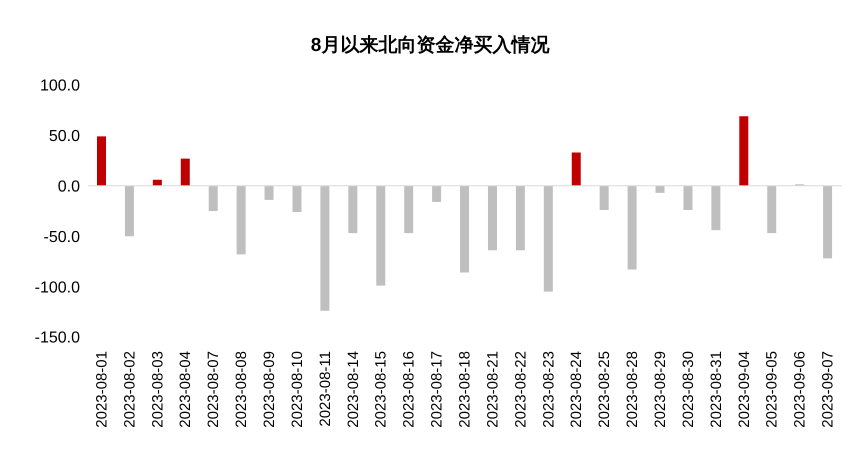  I want to click on y-tick-label: -50.0, so click(62, 237).